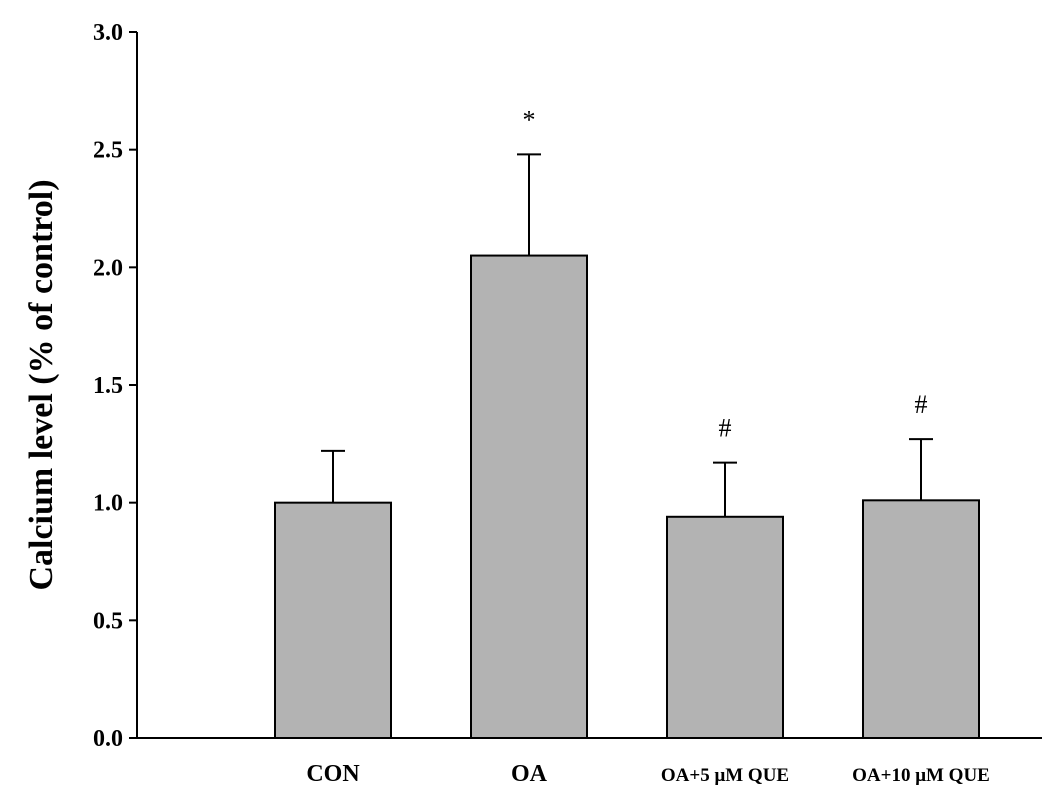 This screenshot has height=808, width=1063. I want to click on y-axis-label: Calcium level (% of control), so click(41, 384).